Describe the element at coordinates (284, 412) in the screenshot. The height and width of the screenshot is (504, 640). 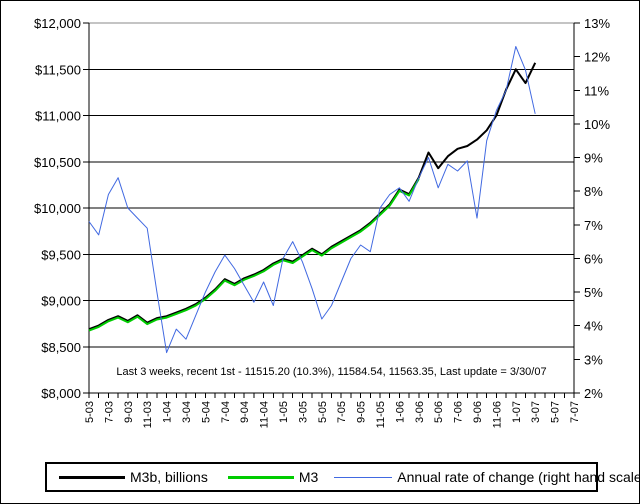
I see `x-axis-label: 1-05` at that location.